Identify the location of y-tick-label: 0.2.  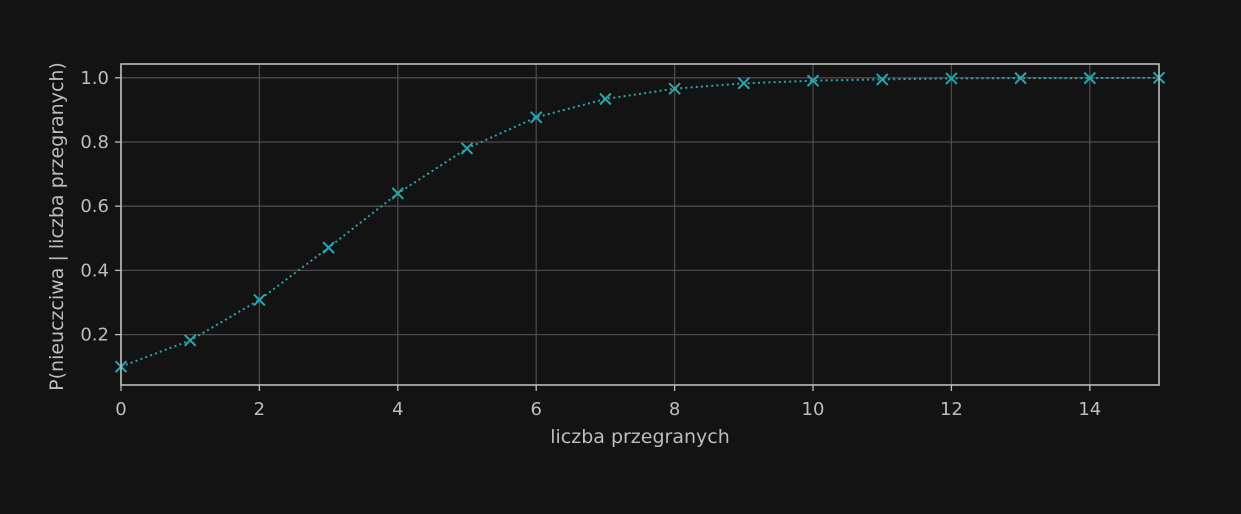
(94, 335).